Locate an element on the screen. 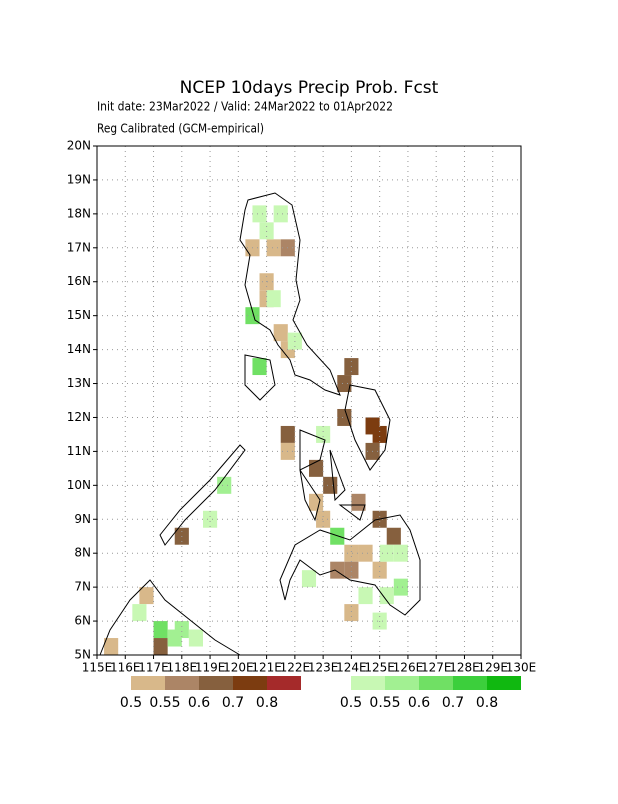 The image size is (618, 804). y-tick-label: 6N is located at coordinates (82, 621).